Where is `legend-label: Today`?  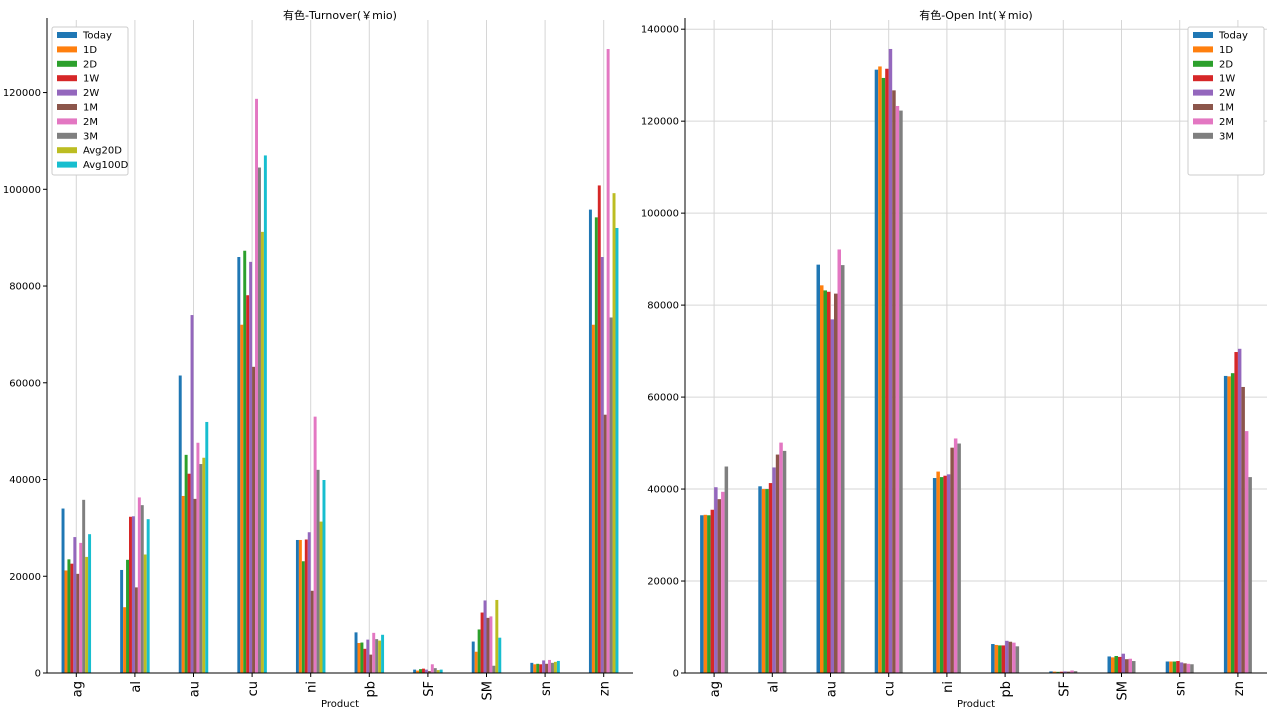 legend-label: Today is located at coordinates (97, 36).